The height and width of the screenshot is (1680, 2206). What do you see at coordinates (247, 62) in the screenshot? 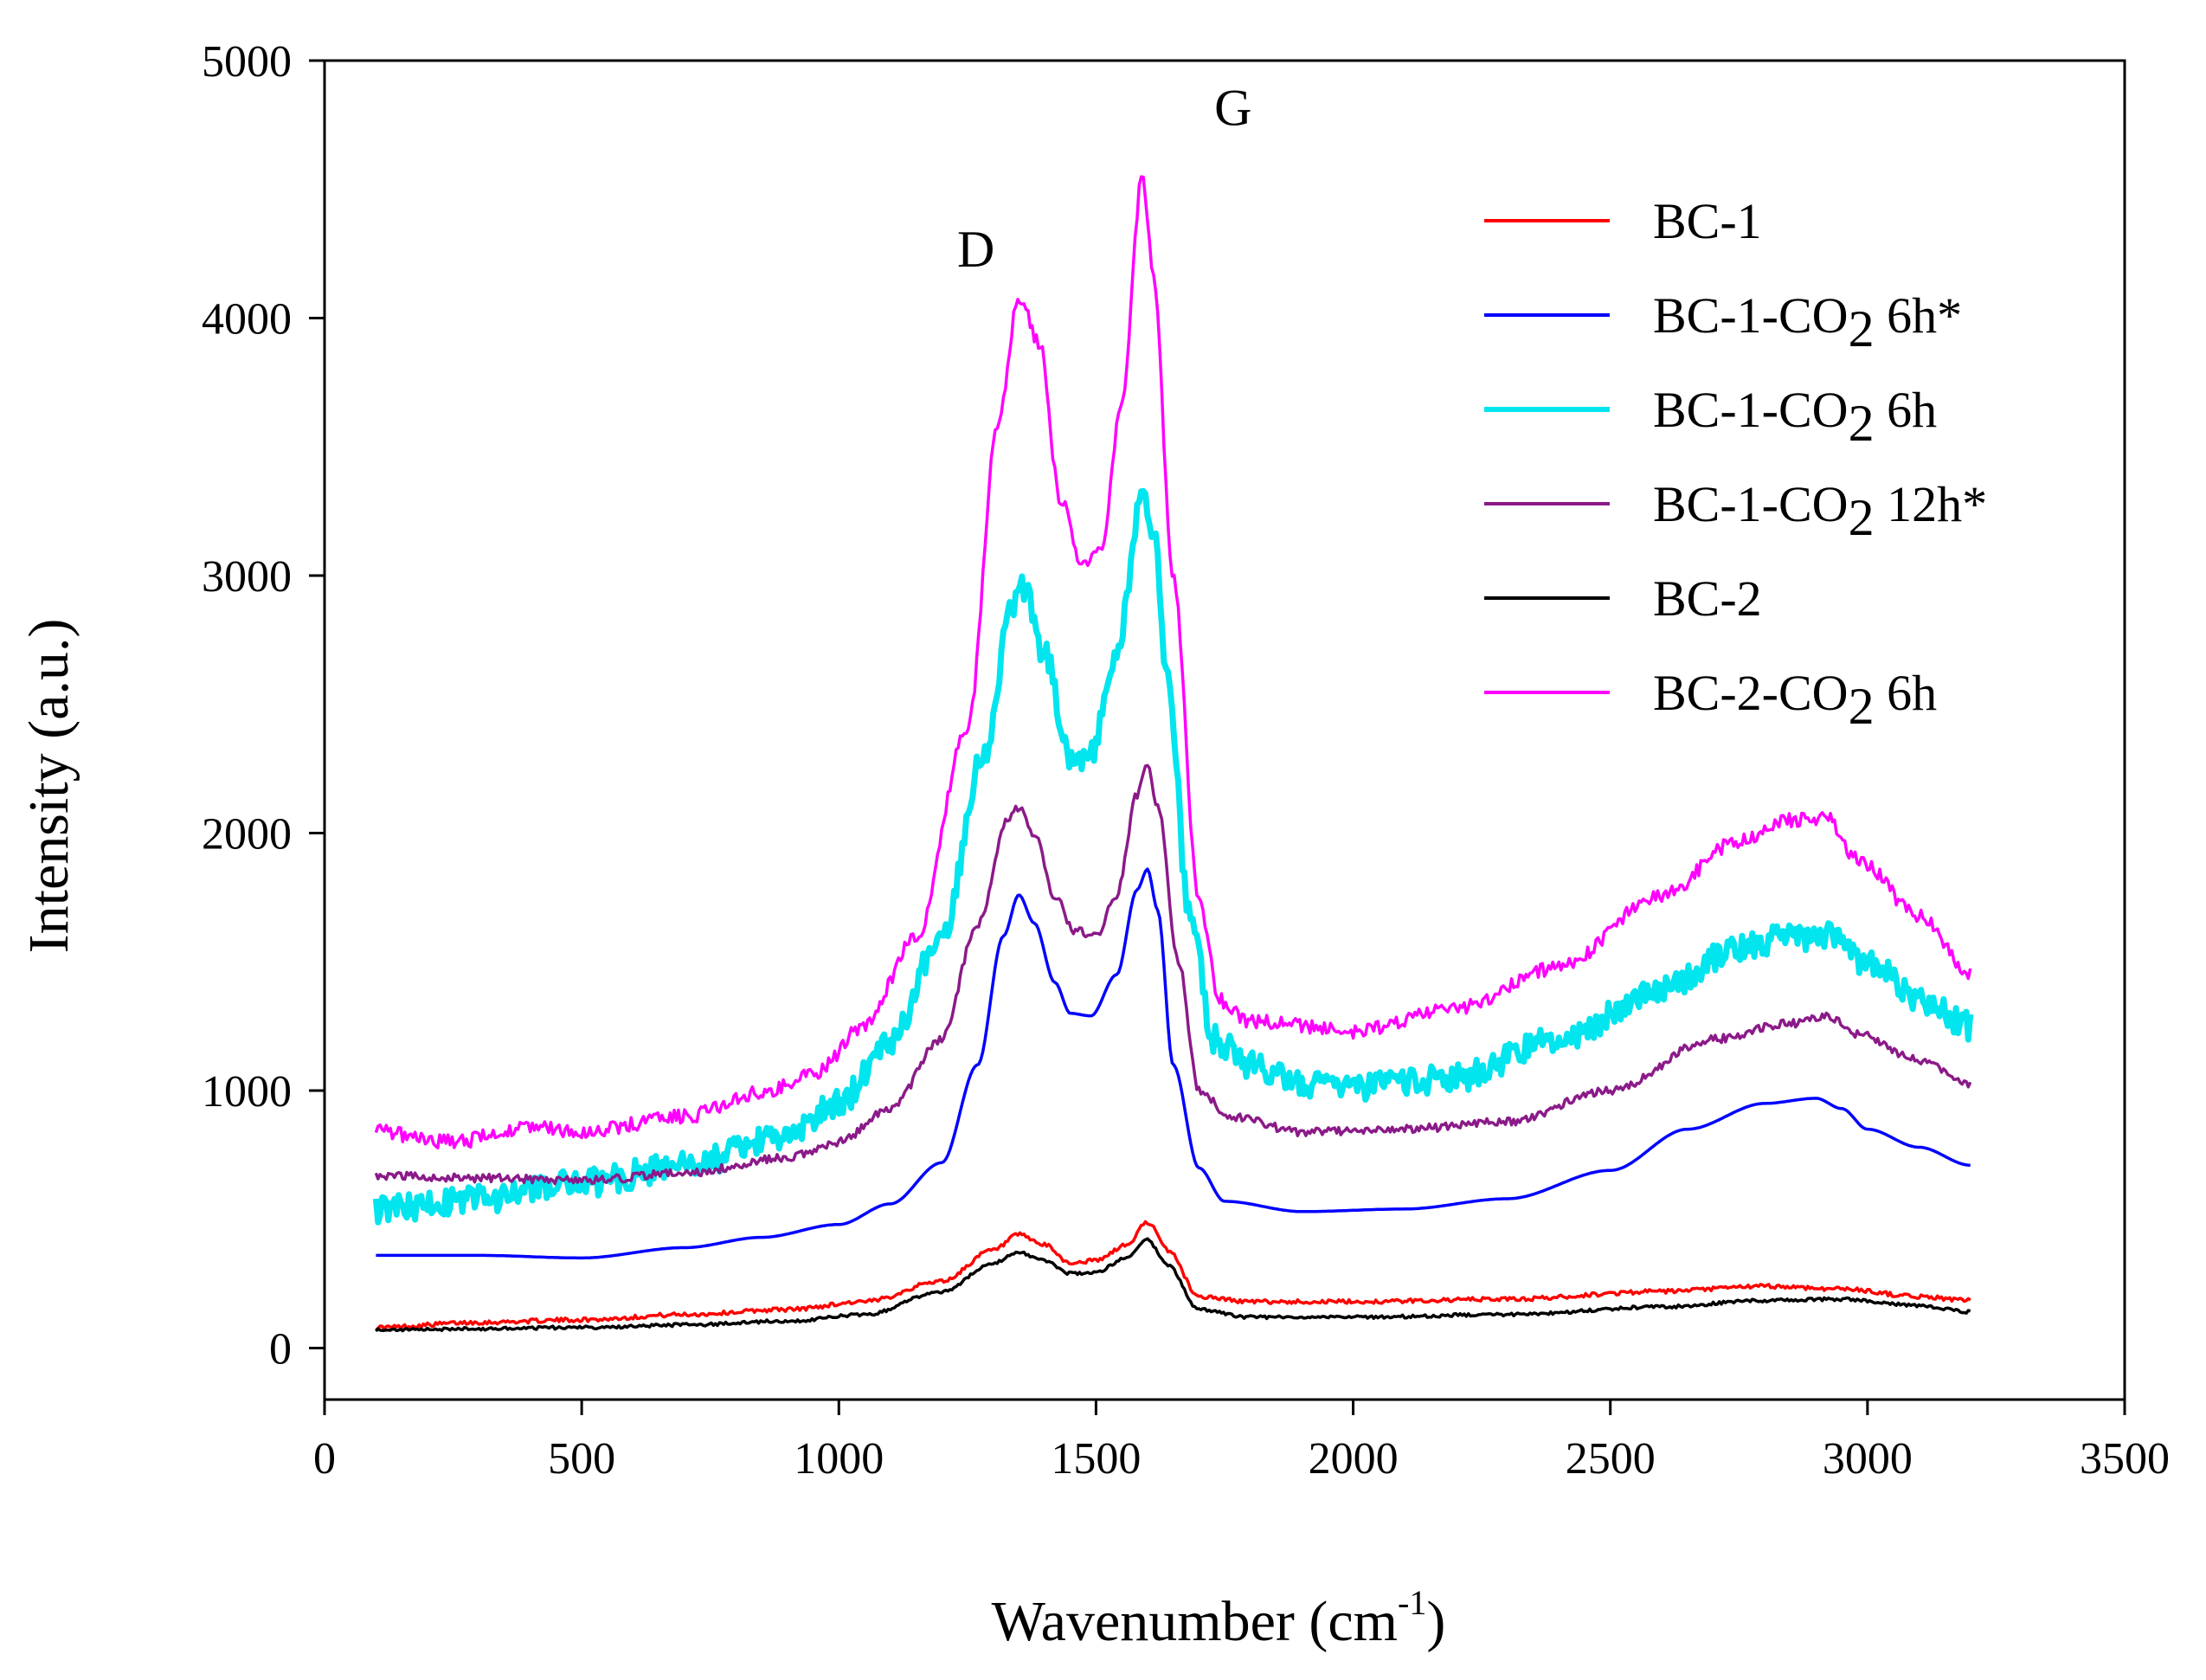
I see `y-tick-label-5: 5000` at bounding box center [247, 62].